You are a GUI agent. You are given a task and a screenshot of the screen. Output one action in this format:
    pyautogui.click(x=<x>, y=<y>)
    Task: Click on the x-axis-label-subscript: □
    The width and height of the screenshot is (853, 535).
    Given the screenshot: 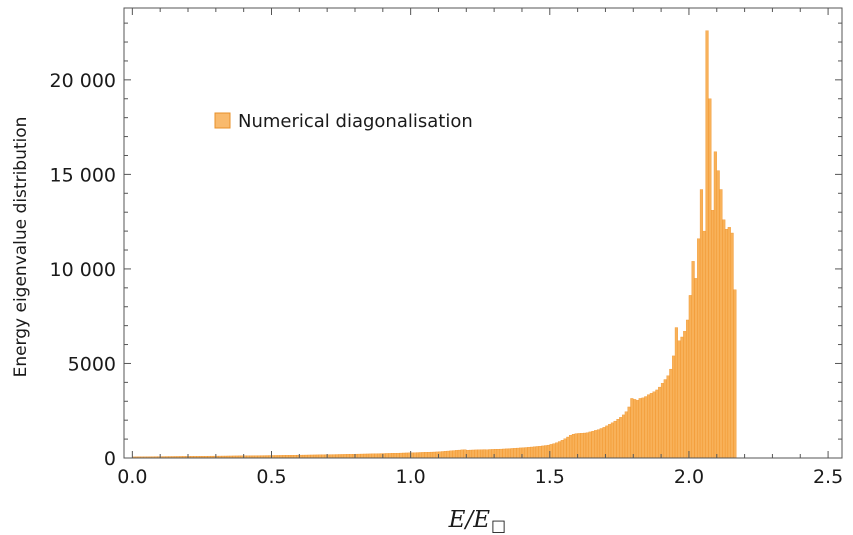 What is the action you would take?
    pyautogui.click(x=498, y=525)
    